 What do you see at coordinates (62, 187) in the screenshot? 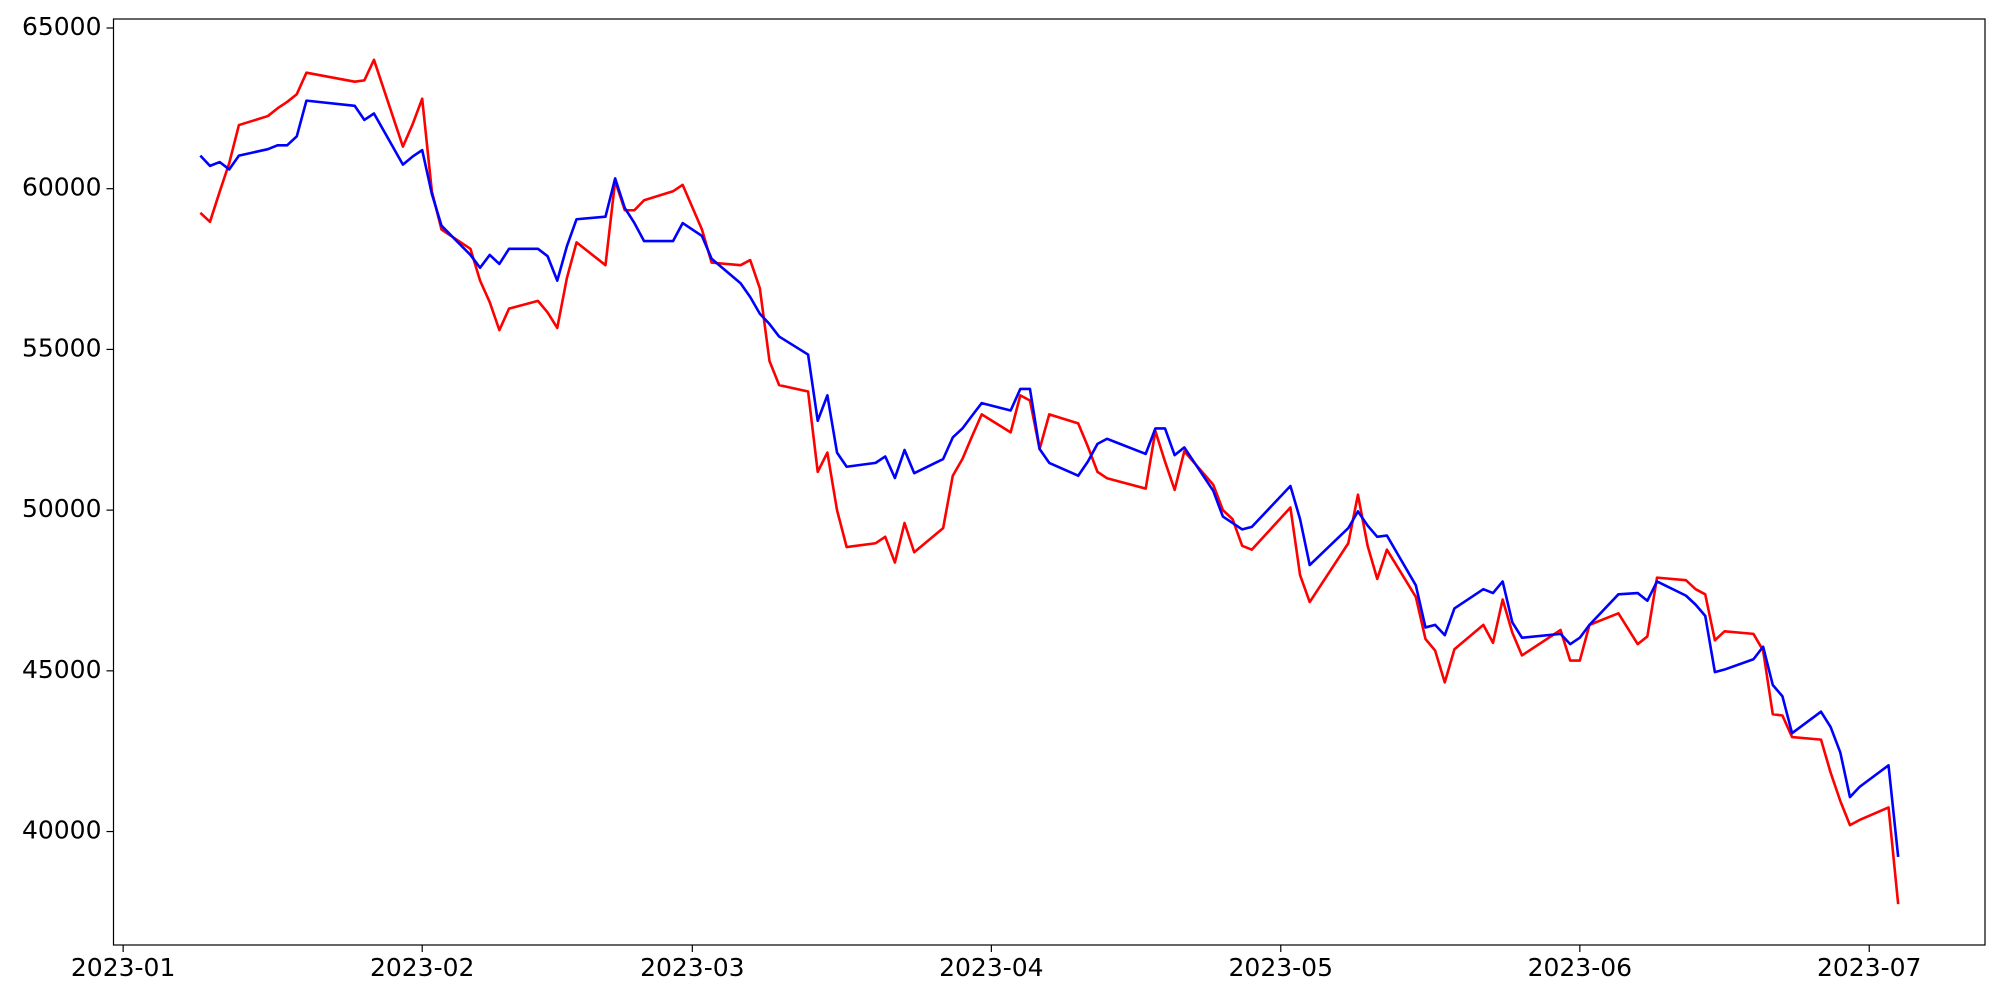
I see `y-tick-label: 60000` at bounding box center [62, 187].